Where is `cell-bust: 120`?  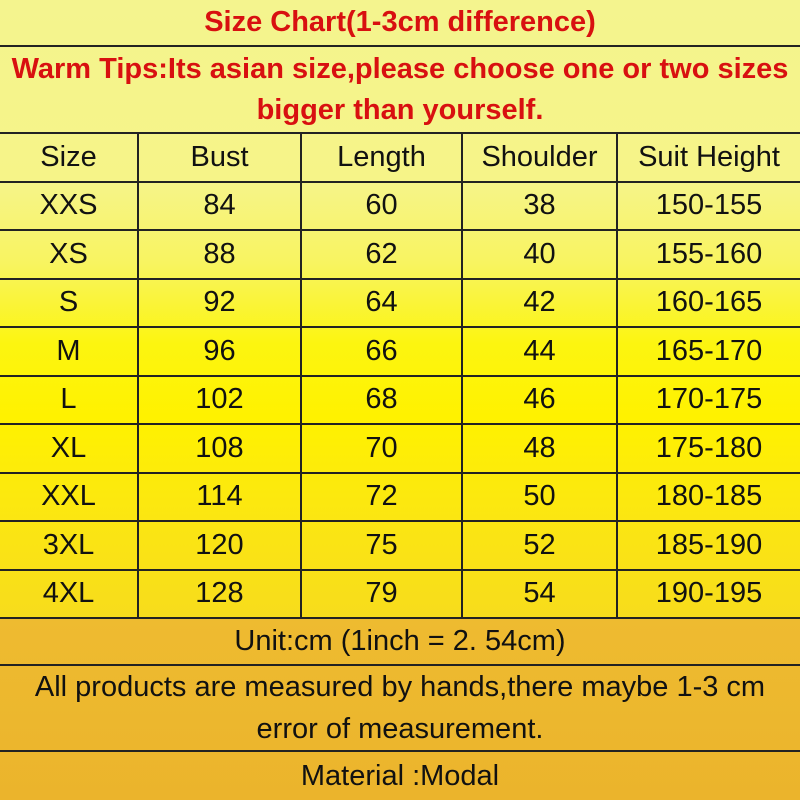 cell-bust: 120 is located at coordinates (220, 545).